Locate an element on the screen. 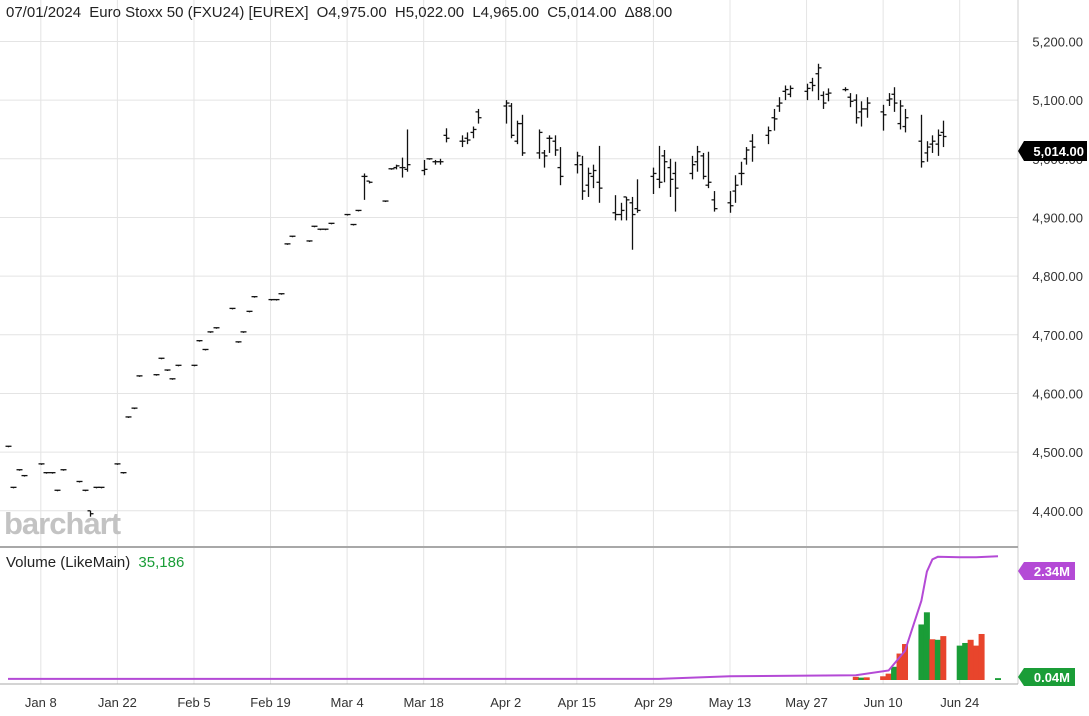  x-tick-label: Apr 15 is located at coordinates (577, 702).